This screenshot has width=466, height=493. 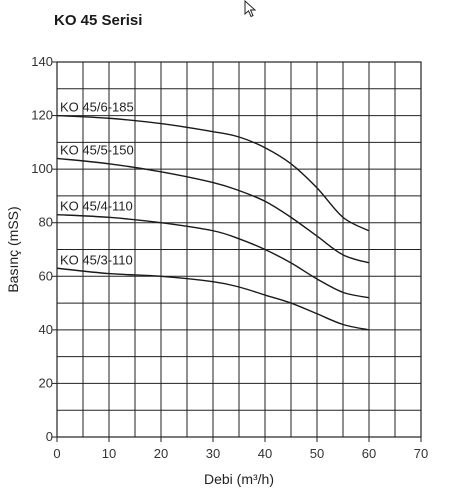 I want to click on y-tick-label: 20, so click(x=46, y=382).